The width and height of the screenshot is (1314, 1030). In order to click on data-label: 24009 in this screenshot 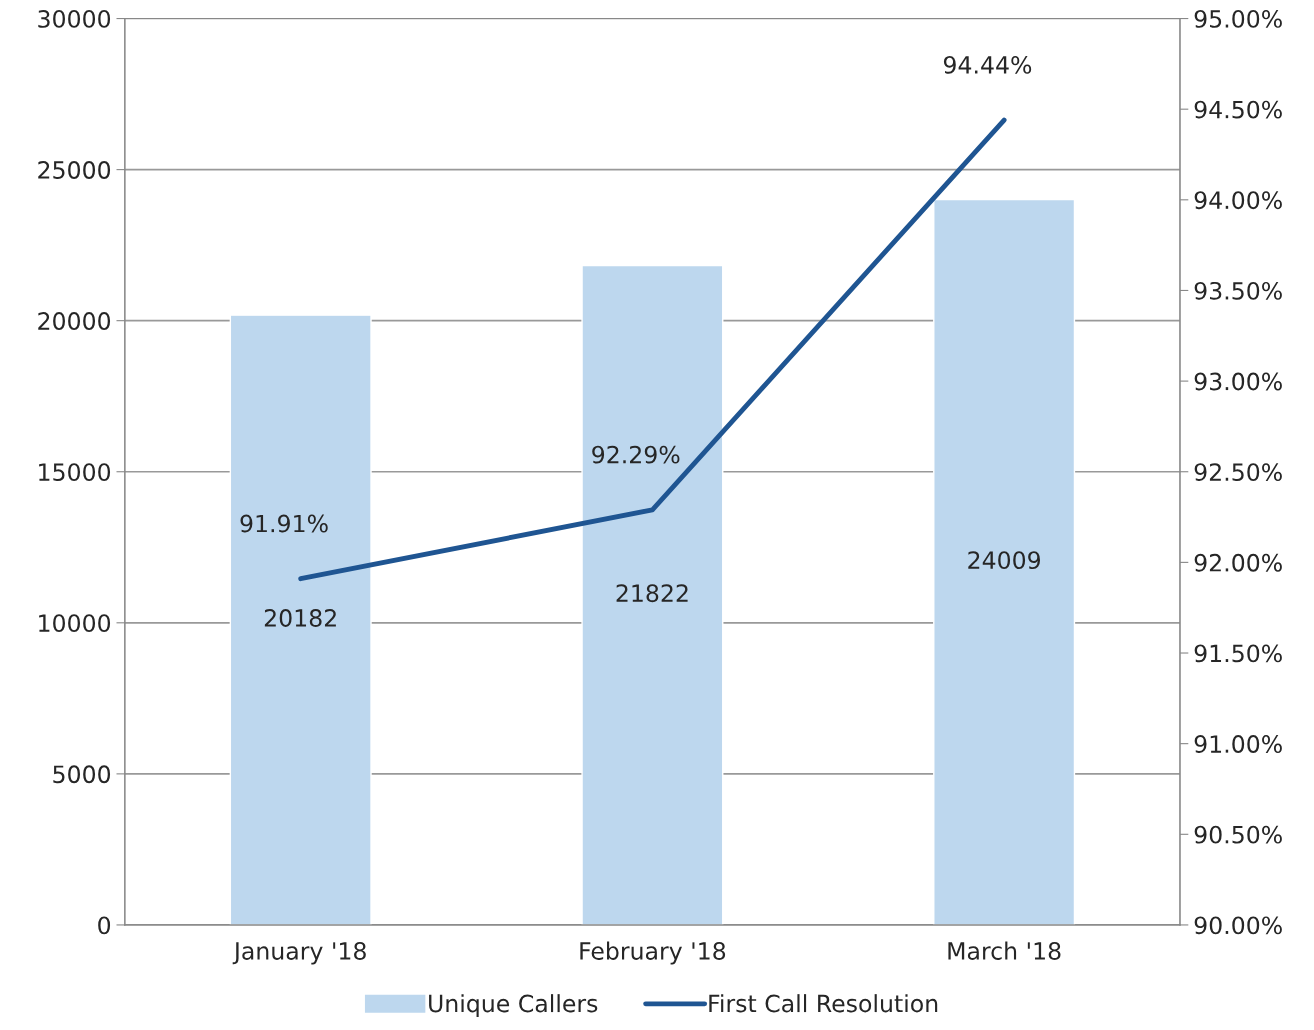, I will do `click(1004, 560)`.